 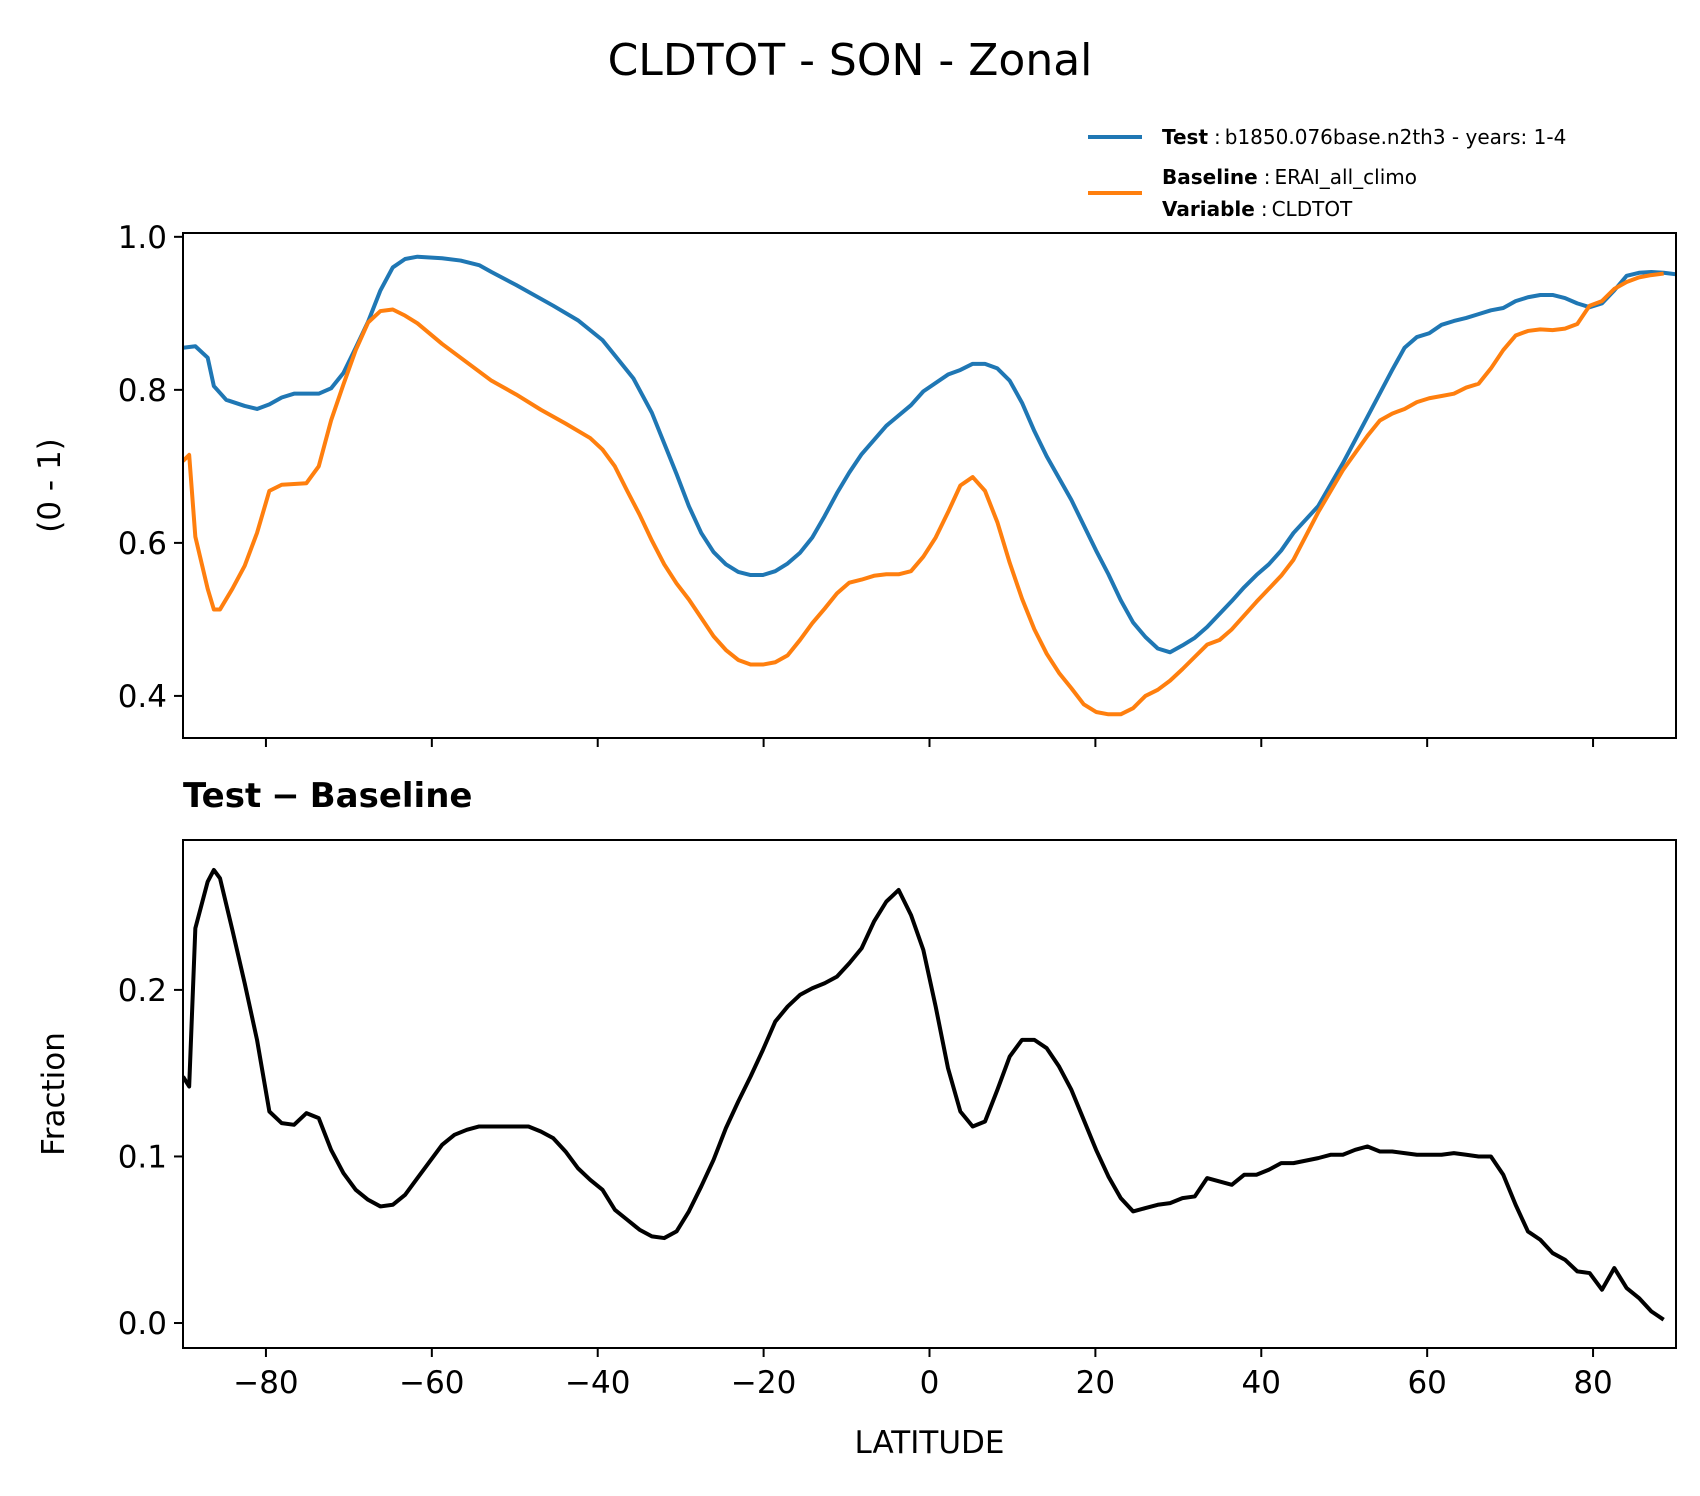 What do you see at coordinates (431, 1383) in the screenshot?
I see `x-tick-label: −60` at bounding box center [431, 1383].